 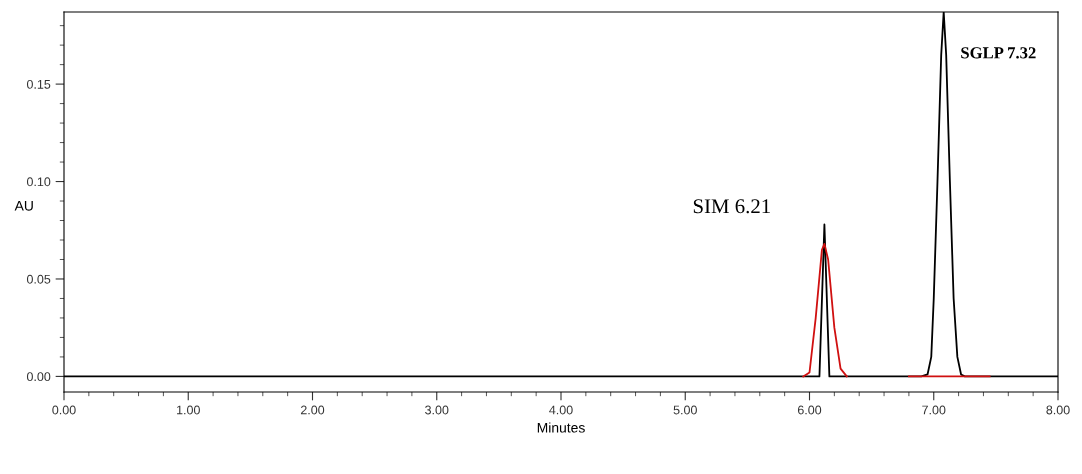 I want to click on y-tick-label: 0.05, so click(x=38, y=279).